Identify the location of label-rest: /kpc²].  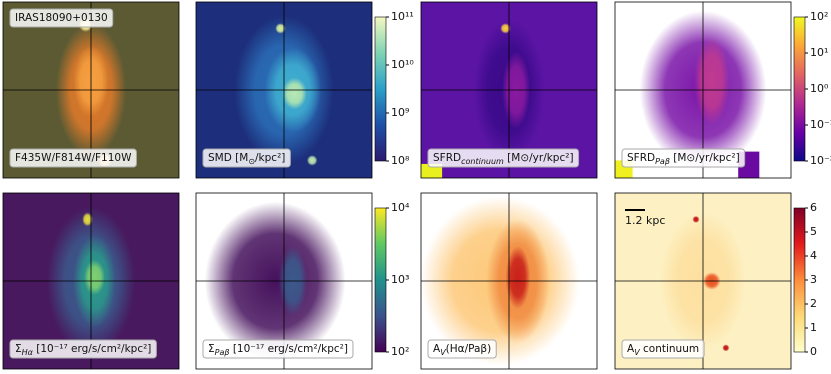
(270, 158).